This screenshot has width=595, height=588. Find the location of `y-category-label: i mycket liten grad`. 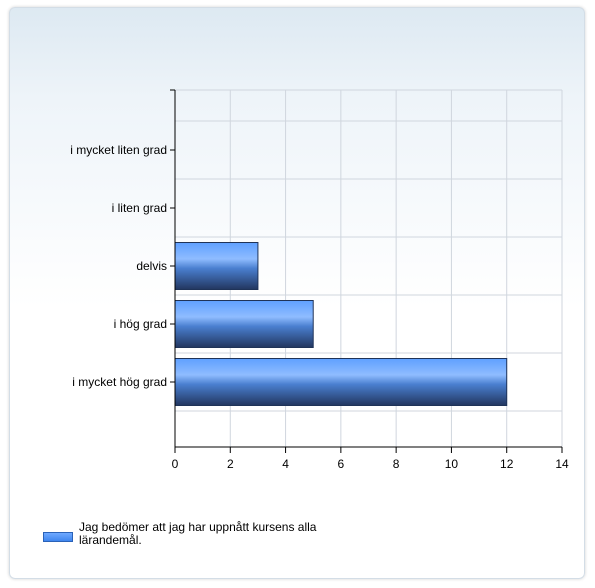

y-category-label: i mycket liten grad is located at coordinates (118, 150).